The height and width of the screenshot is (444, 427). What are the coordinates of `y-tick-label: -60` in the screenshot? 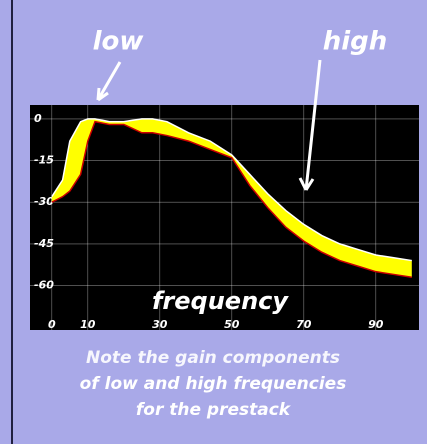 It's located at (44, 285).